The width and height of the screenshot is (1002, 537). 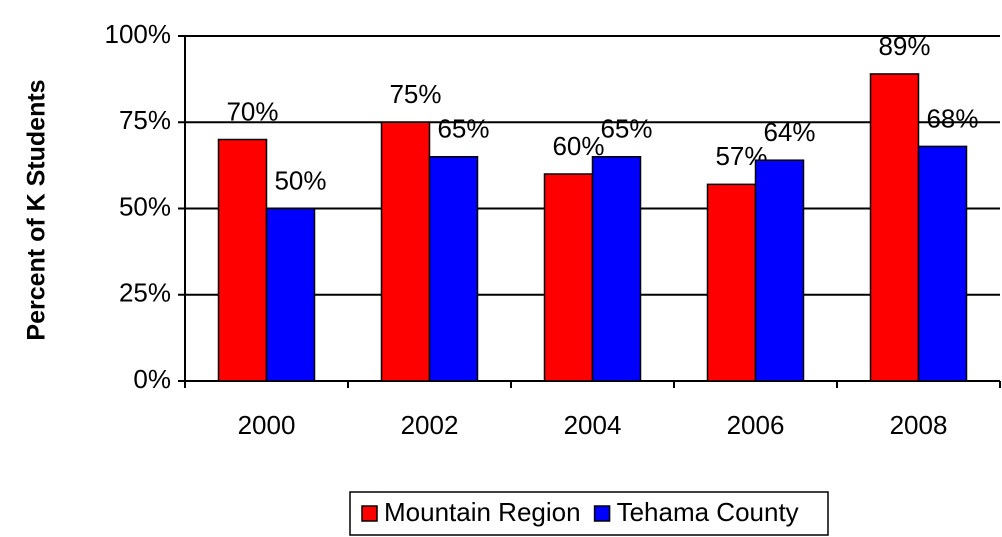 What do you see at coordinates (593, 425) in the screenshot?
I see `x-tick-label: 2004` at bounding box center [593, 425].